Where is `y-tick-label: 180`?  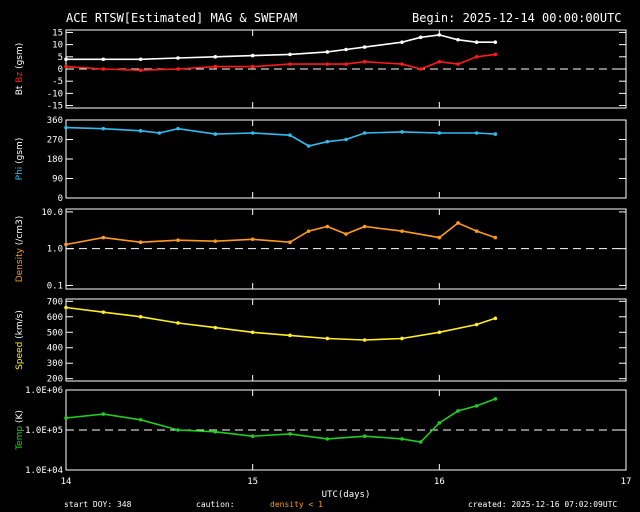
y-tick-label: 180 is located at coordinates (55, 160).